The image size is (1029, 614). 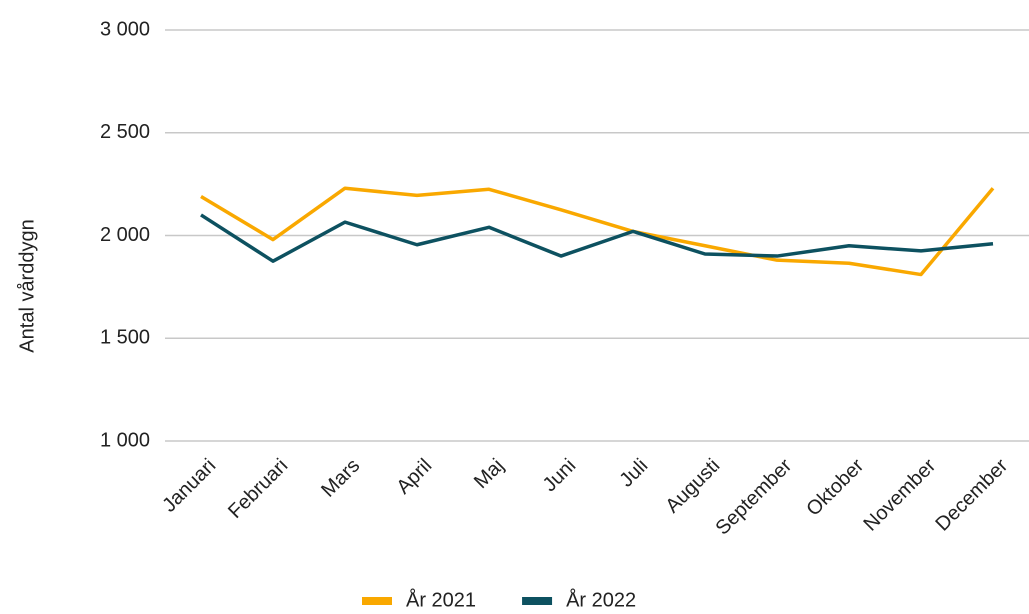 What do you see at coordinates (489, 474) in the screenshot?
I see `x-tick-label: Maj` at bounding box center [489, 474].